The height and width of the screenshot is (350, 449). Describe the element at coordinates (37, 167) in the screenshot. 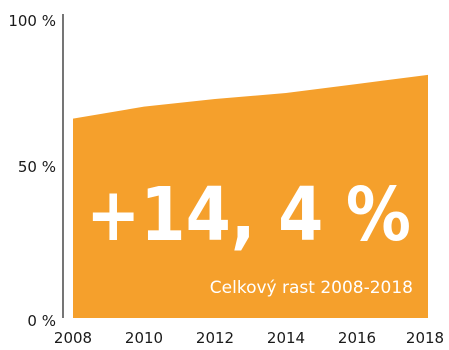

I see `y-tick-label: 50 %` at that location.